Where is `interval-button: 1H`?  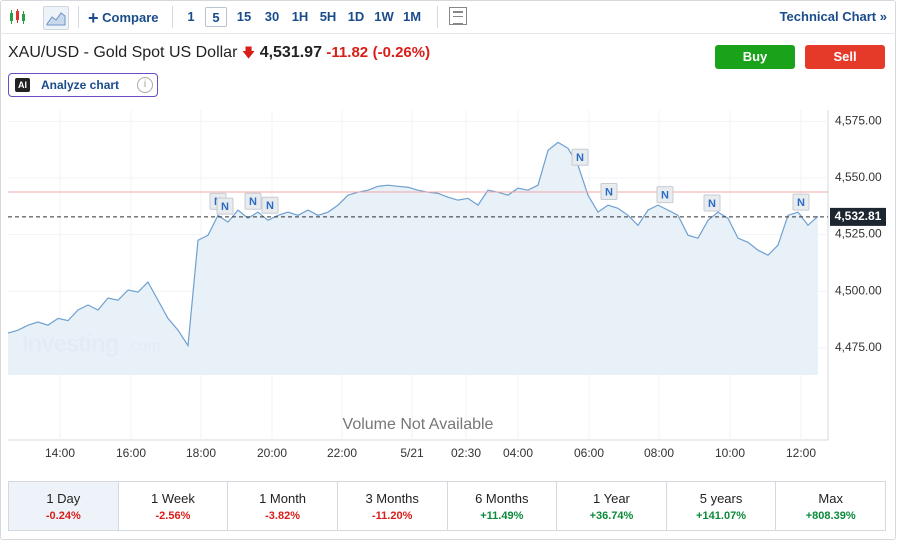
interval-button: 1H is located at coordinates (300, 16).